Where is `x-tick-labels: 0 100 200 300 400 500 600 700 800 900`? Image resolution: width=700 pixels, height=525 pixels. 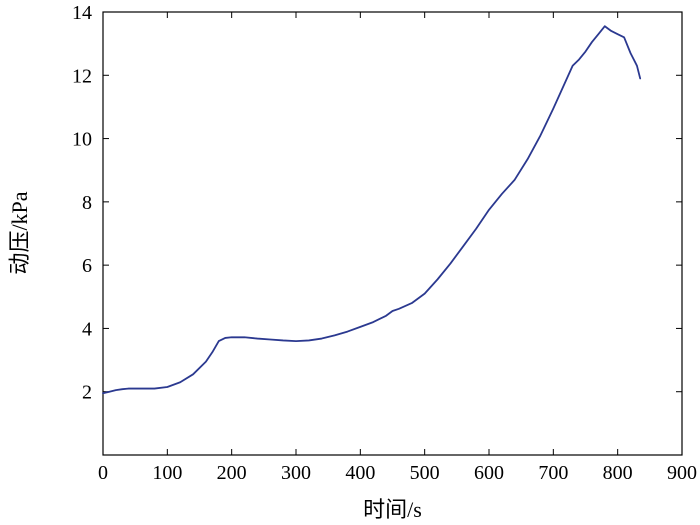 x-tick-labels: 0 100 200 300 400 500 600 700 800 900 is located at coordinates (397, 473).